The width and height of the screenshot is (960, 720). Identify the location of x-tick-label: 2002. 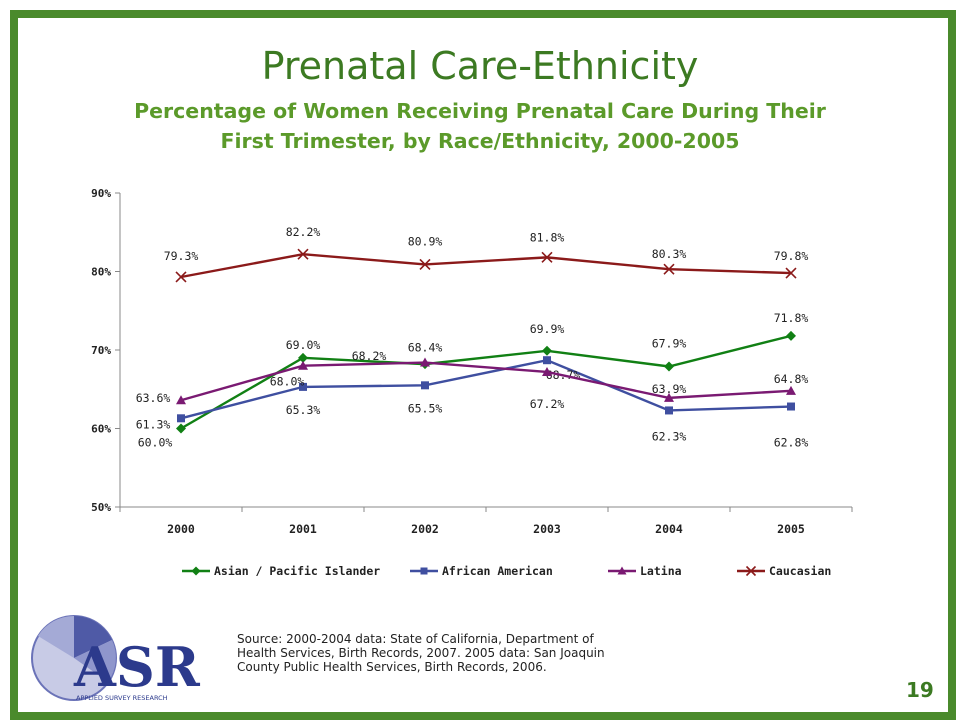
(425, 529).